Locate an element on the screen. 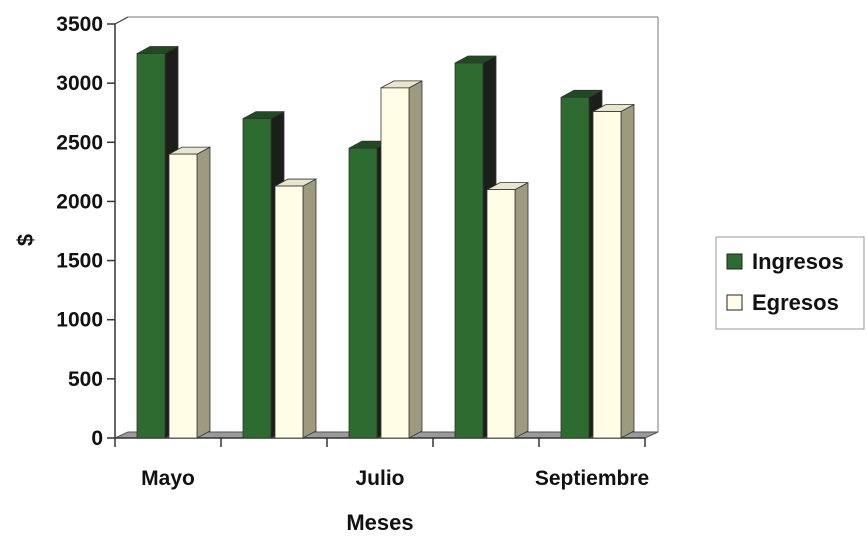  y-tick-label: 3500 is located at coordinates (79, 24).